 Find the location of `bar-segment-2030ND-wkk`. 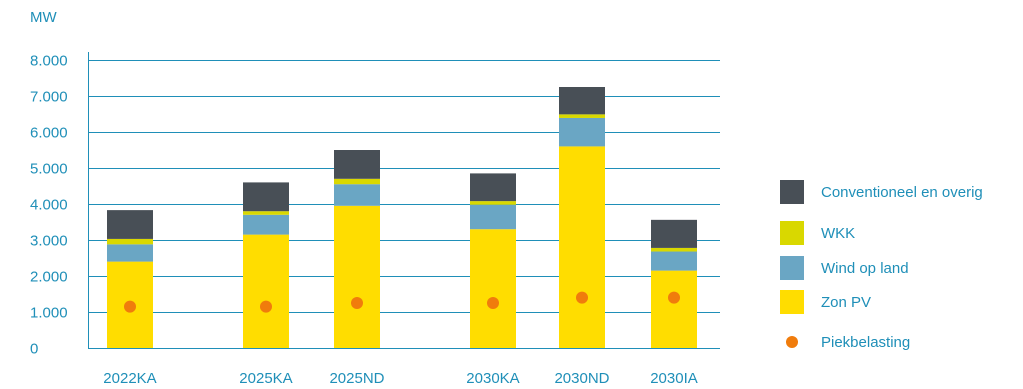

bar-segment-2030ND-wkk is located at coordinates (582, 116).